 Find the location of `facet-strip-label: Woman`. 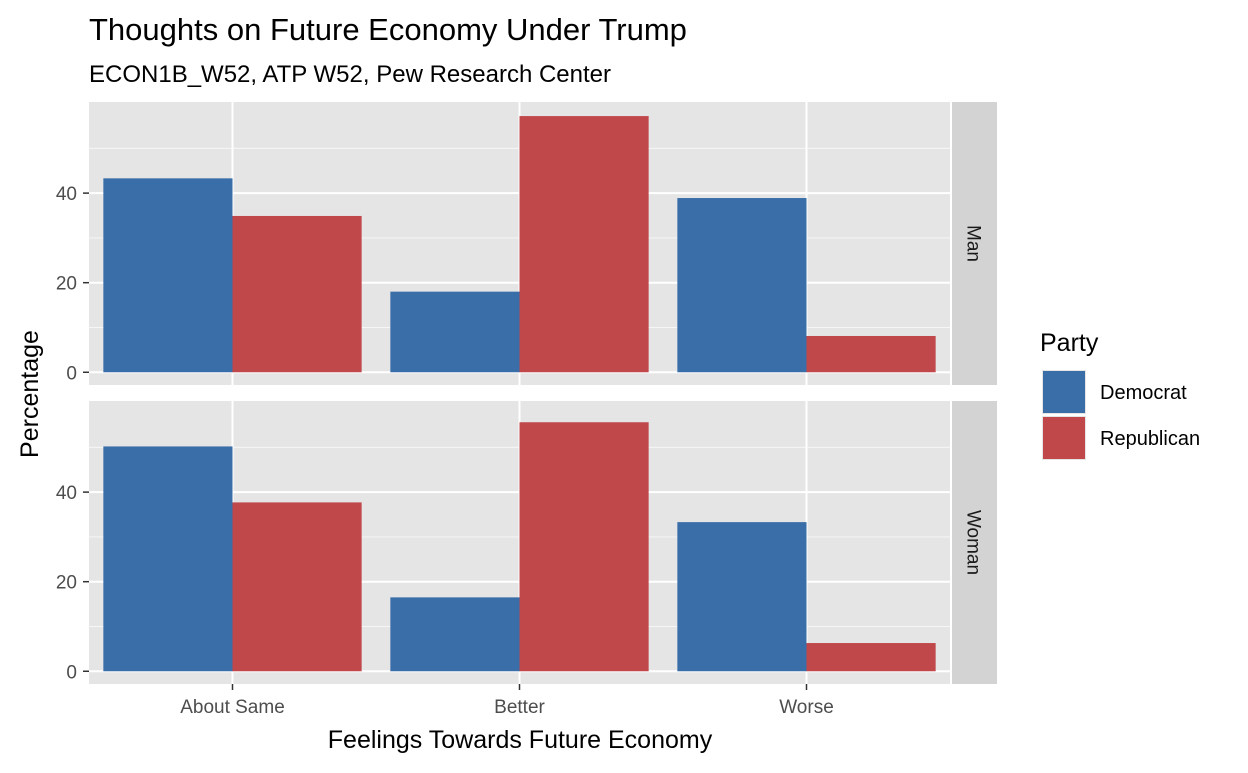

facet-strip-label: Woman is located at coordinates (973, 542).